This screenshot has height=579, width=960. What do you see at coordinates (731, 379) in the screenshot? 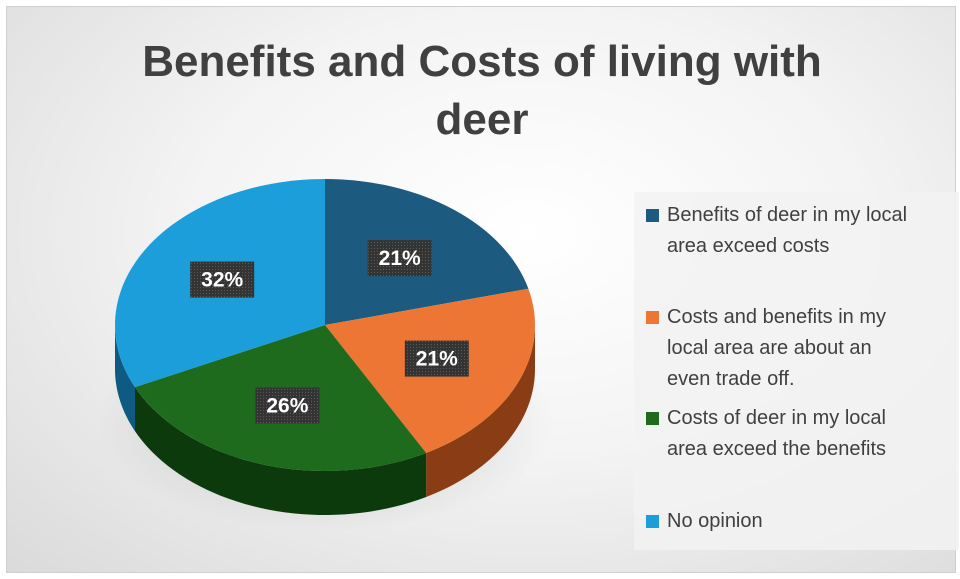
I see `legend-label-line: even trade off.` at bounding box center [731, 379].